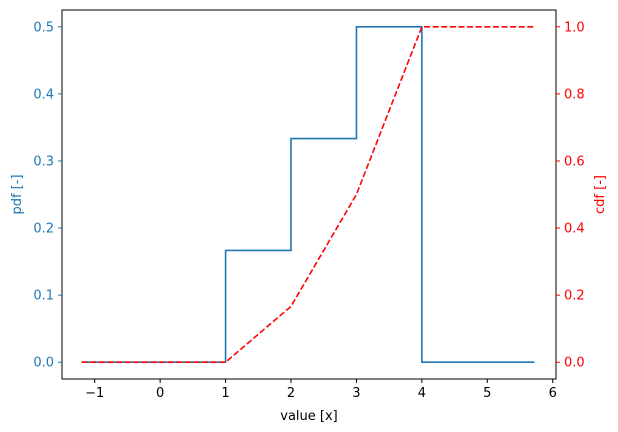 This screenshot has height=432, width=618. I want to click on y-right-tick-label: 0.2, so click(574, 296).